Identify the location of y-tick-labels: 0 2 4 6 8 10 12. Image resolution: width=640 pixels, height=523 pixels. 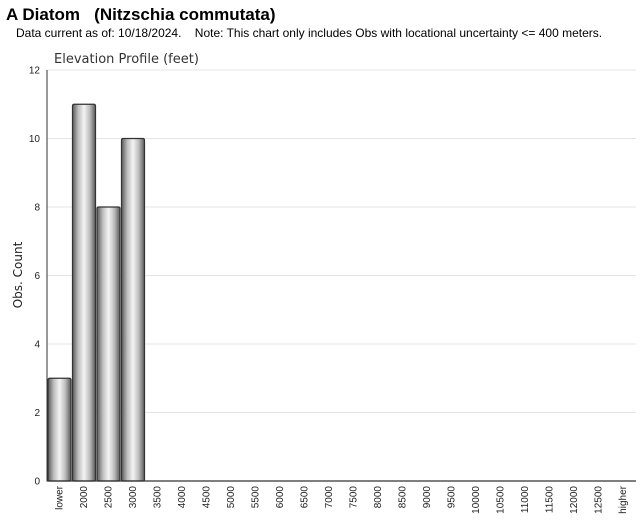
(35, 277).